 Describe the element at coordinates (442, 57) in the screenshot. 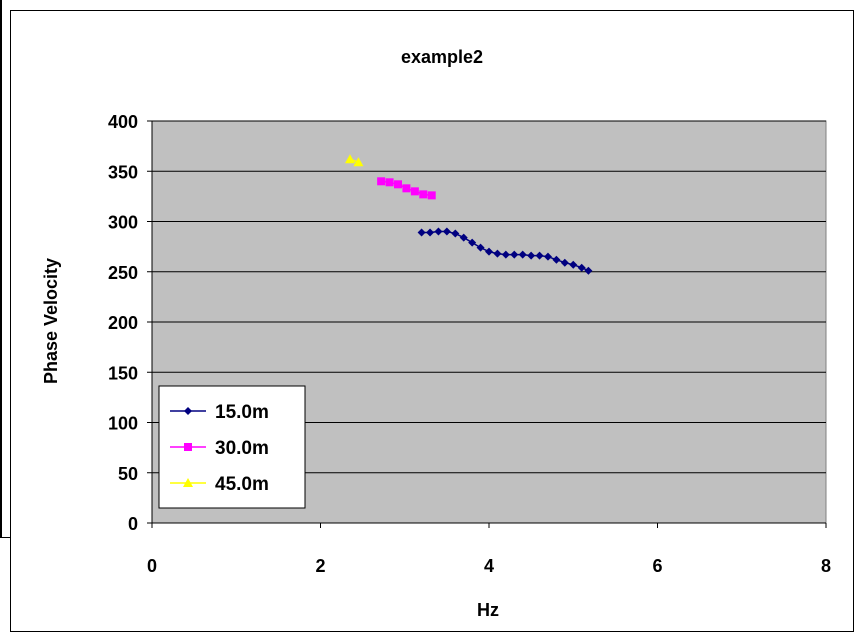

I see `chart-title: example2` at that location.